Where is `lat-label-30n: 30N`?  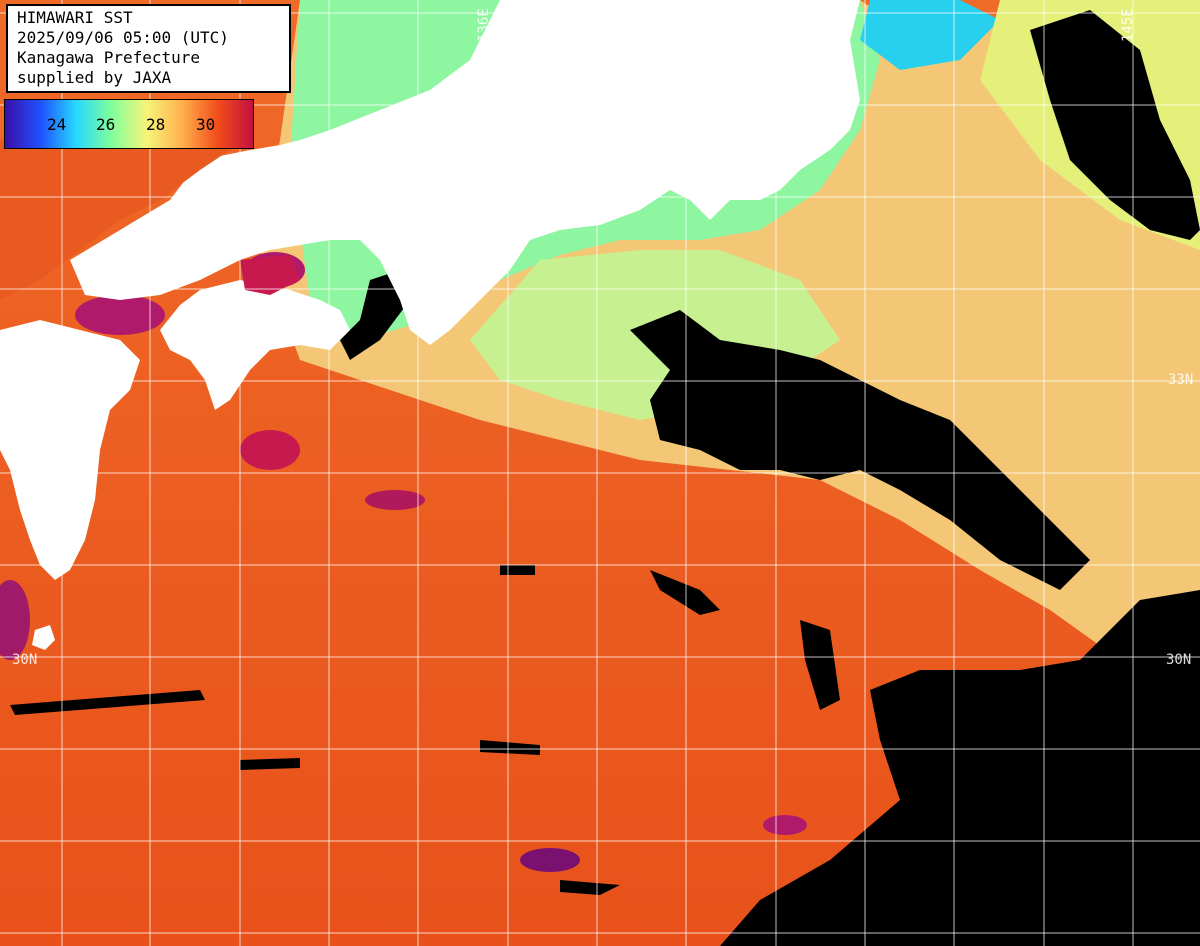
lat-label-30n: 30N is located at coordinates (1179, 660).